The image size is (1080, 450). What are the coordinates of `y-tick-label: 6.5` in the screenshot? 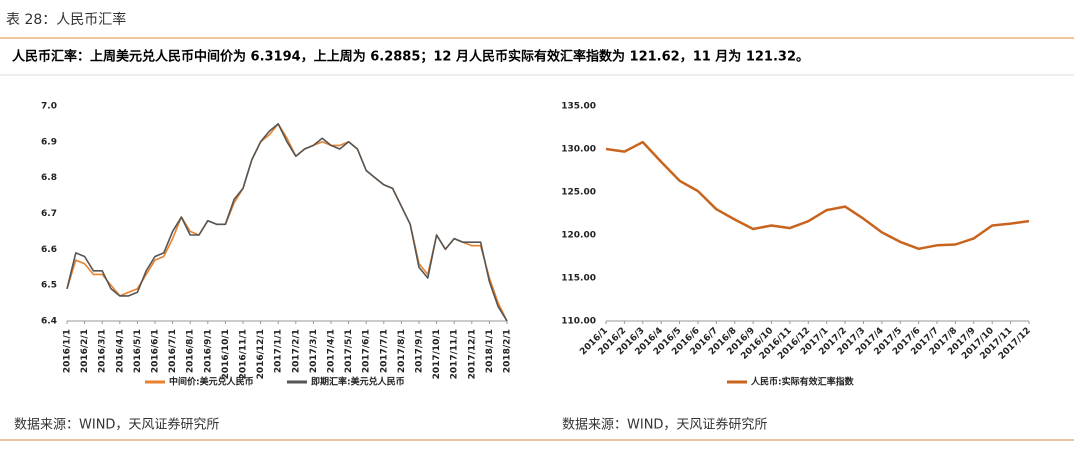 It's located at (49, 286).